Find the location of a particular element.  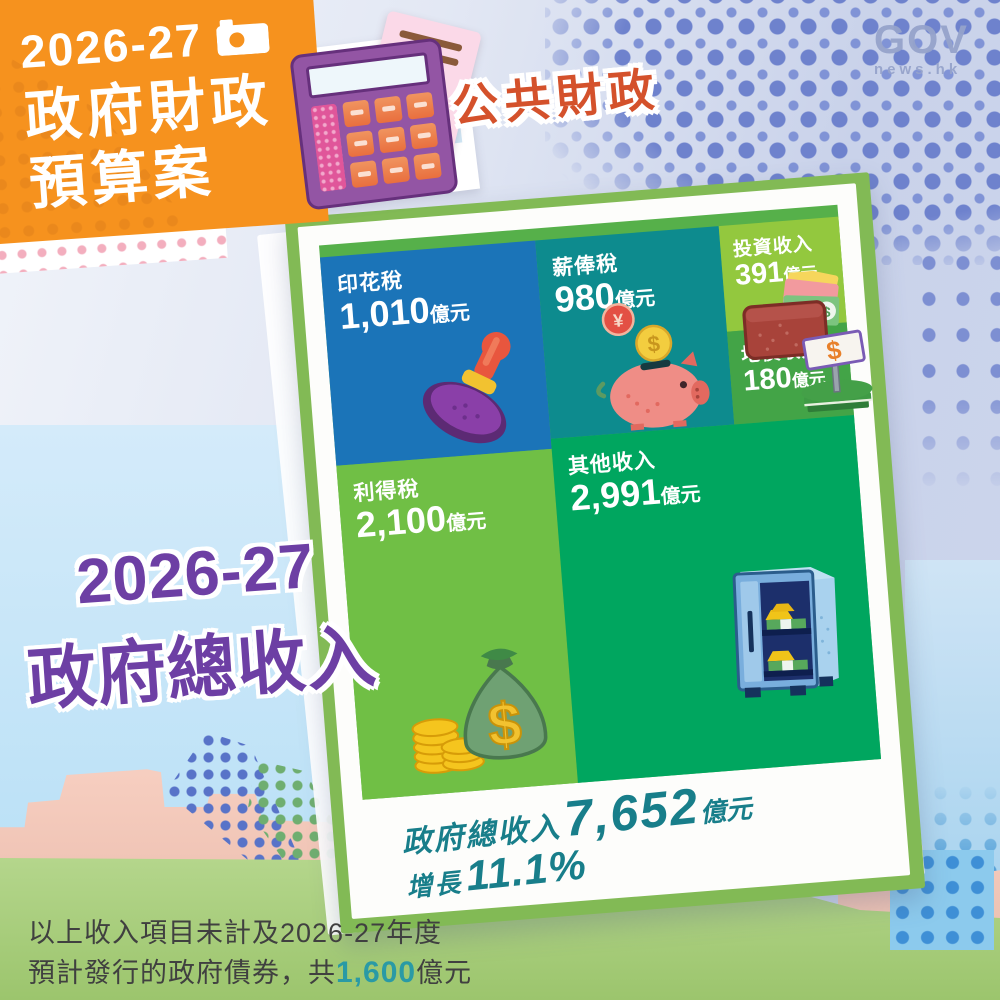

treemap-box-profits-tax: 利得稅 2,100億元 $ is located at coordinates (457, 624).